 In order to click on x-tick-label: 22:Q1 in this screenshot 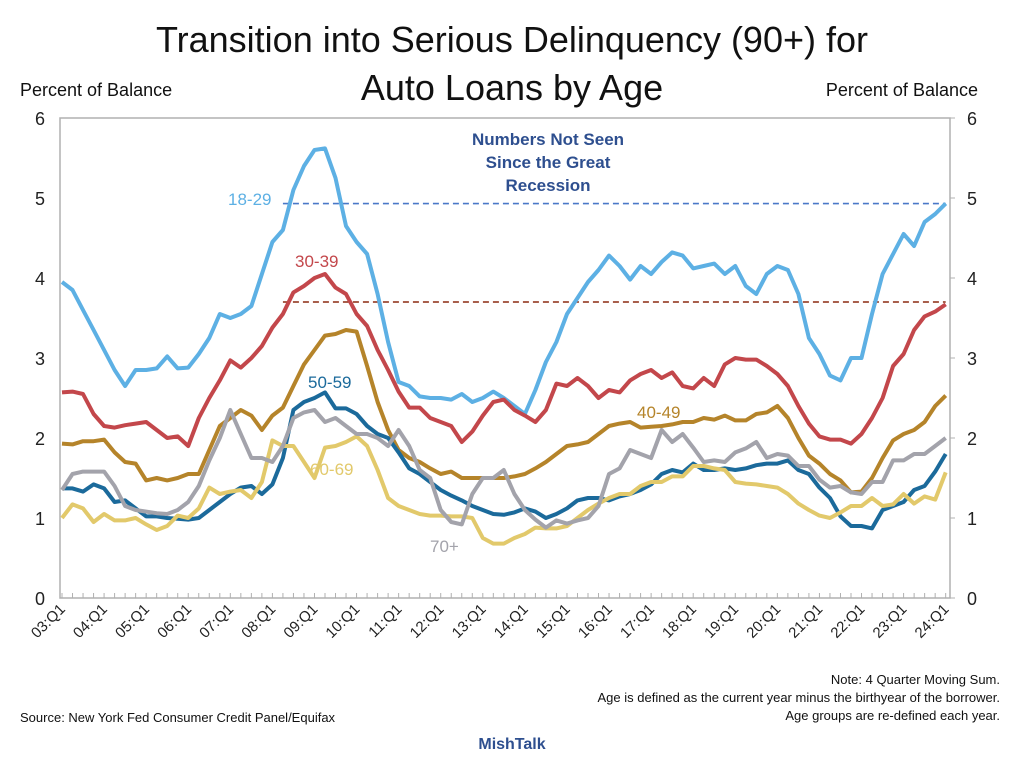, I will do `click(847, 621)`.